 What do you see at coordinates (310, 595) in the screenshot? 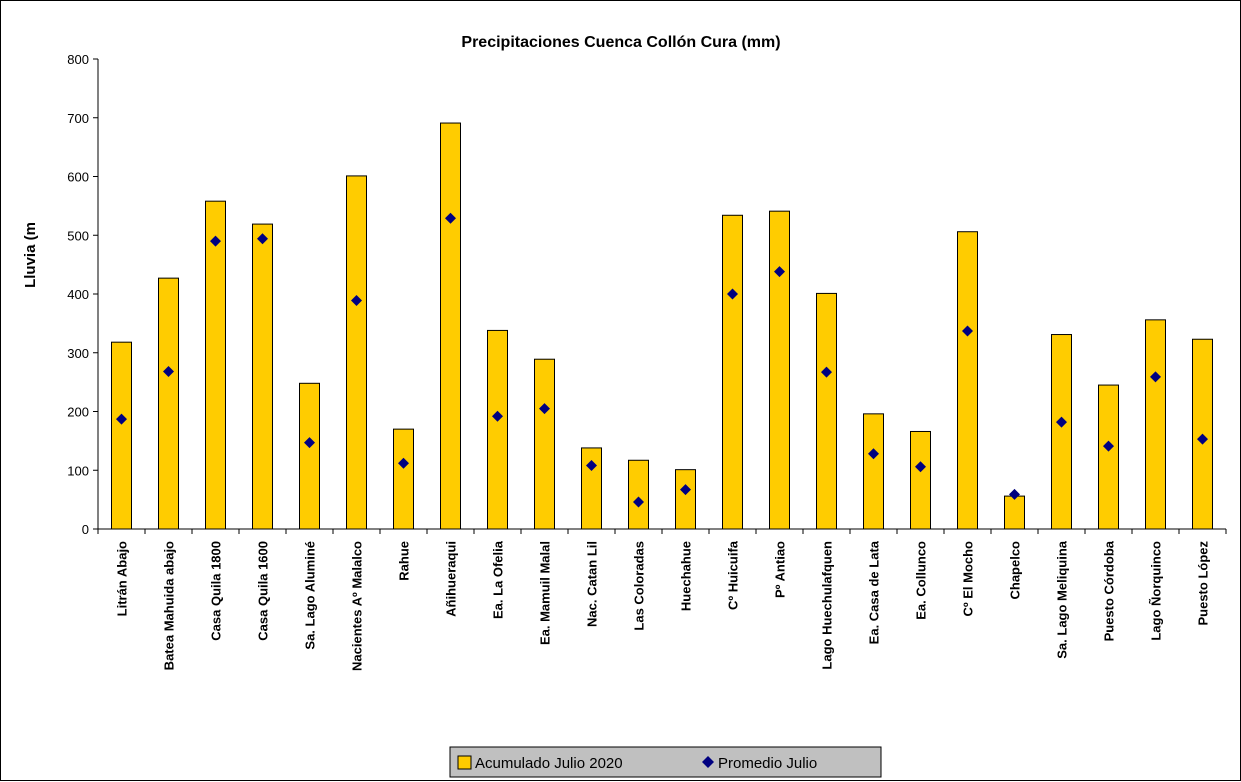
I see `category-label: Sa. Lago Aluminé` at bounding box center [310, 595].